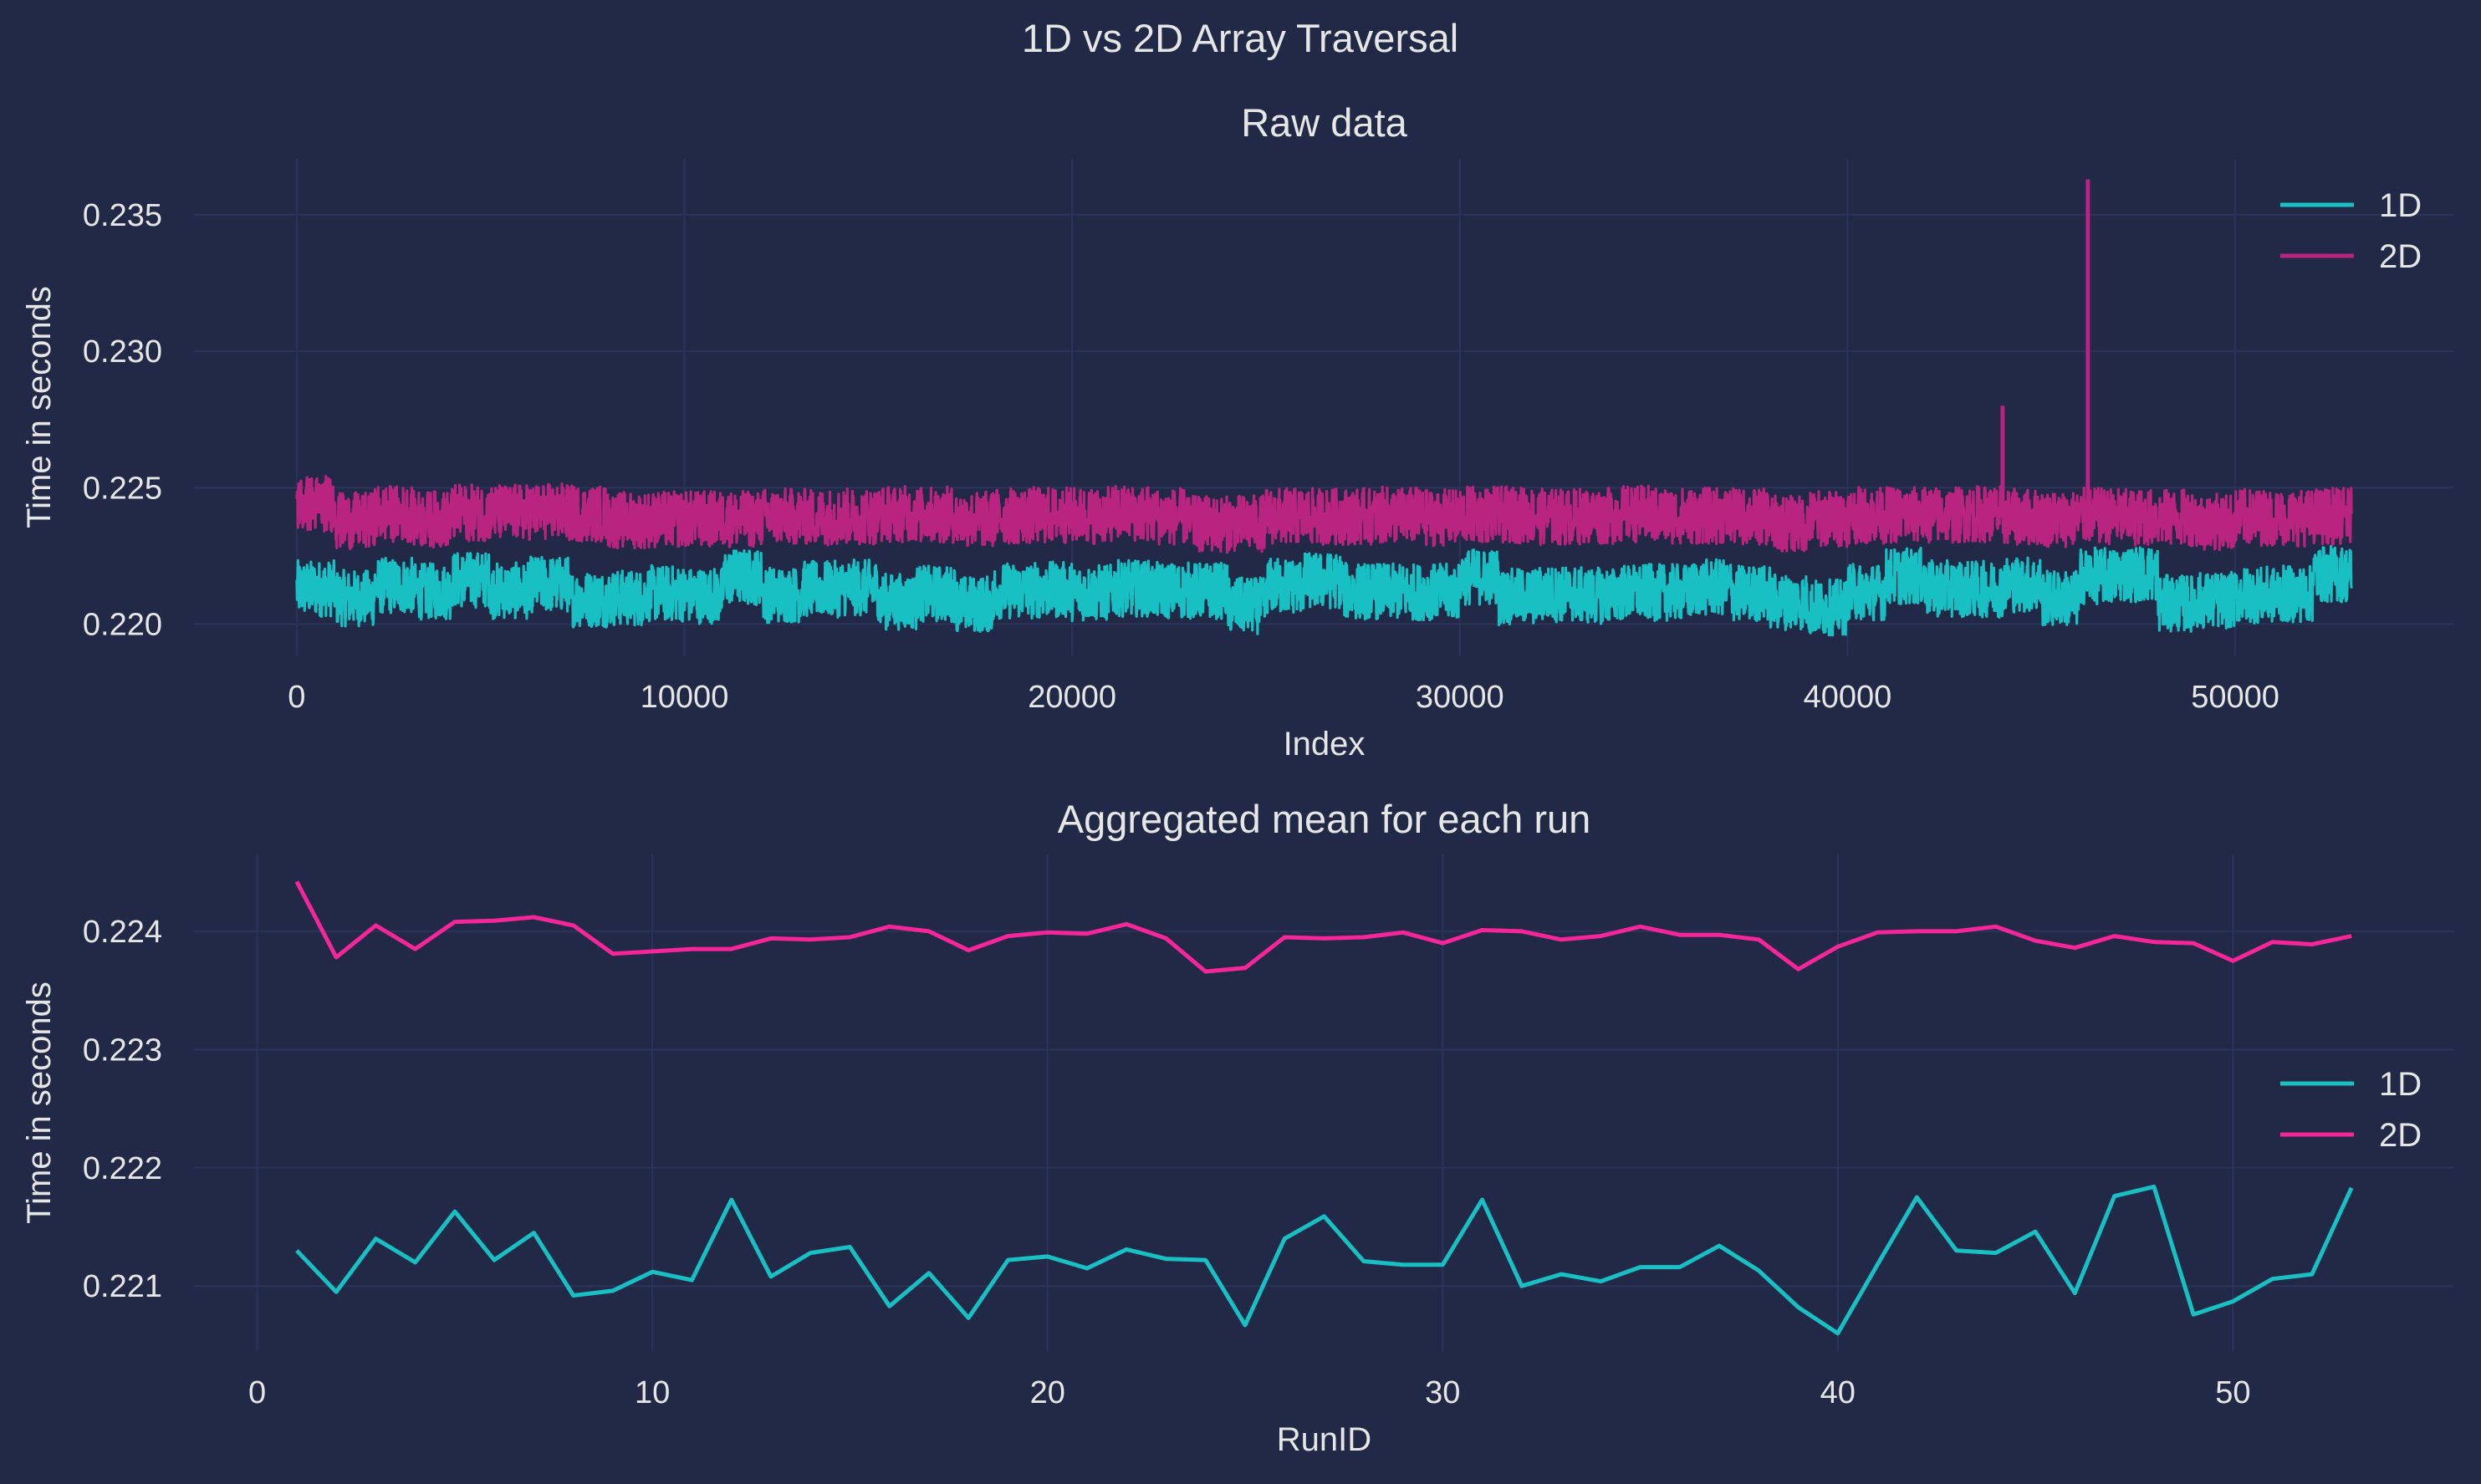 This screenshot has width=2481, height=1484. Describe the element at coordinates (652, 1392) in the screenshot. I see `x-tick-label: 10` at that location.